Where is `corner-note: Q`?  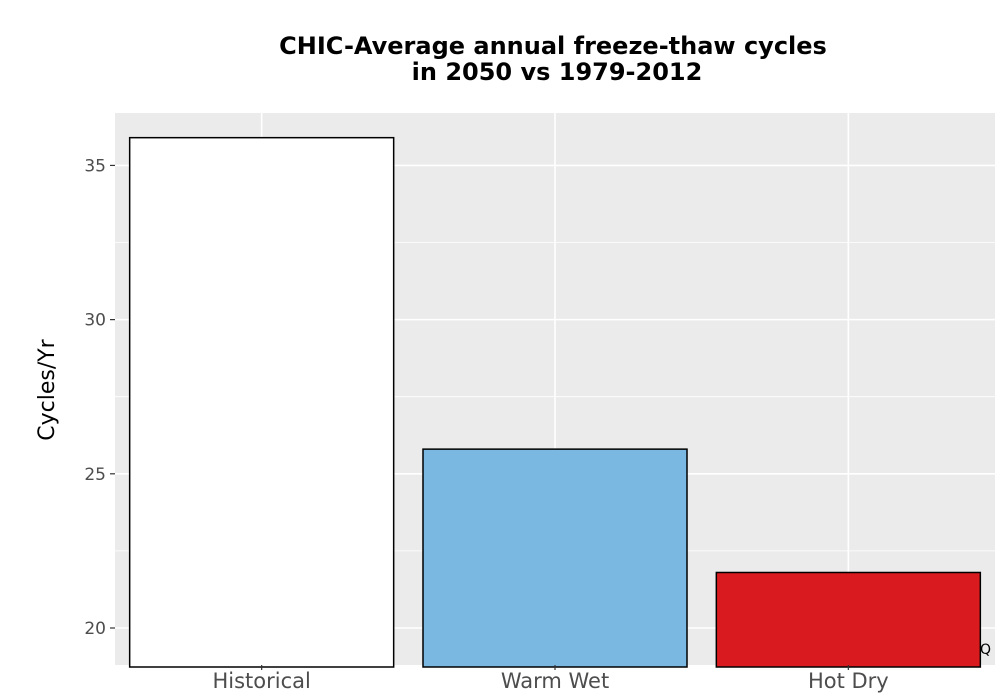
corner-note: Q is located at coordinates (985, 650).